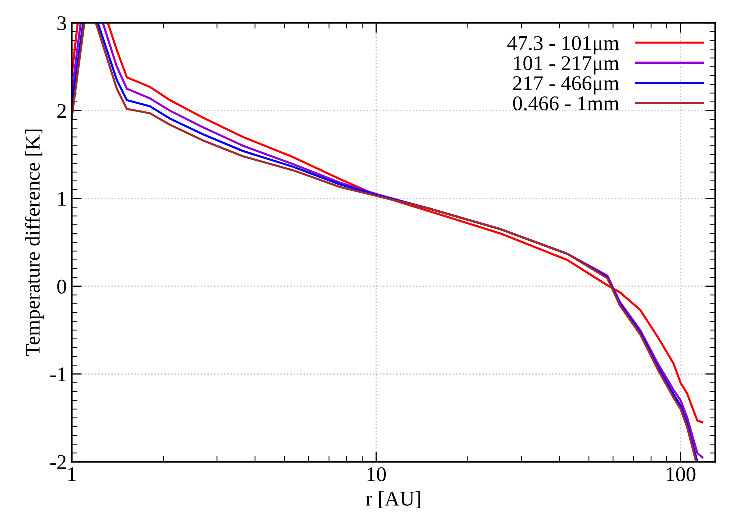  I want to click on y-tick-label: 1, so click(62, 199).